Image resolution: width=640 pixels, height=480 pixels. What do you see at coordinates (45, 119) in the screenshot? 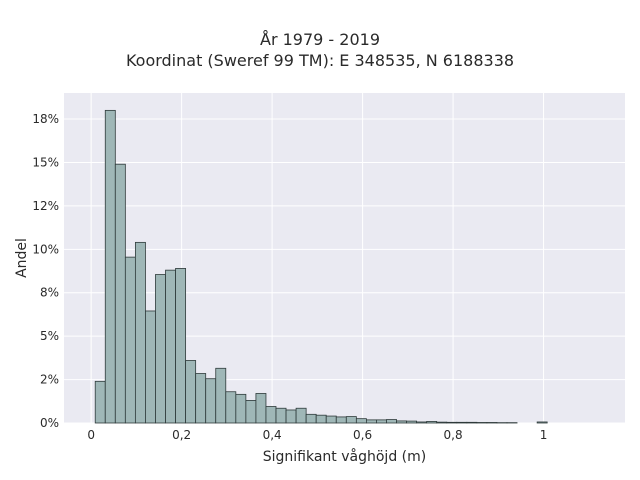
I see `y-tick-label: 18%` at bounding box center [45, 119].